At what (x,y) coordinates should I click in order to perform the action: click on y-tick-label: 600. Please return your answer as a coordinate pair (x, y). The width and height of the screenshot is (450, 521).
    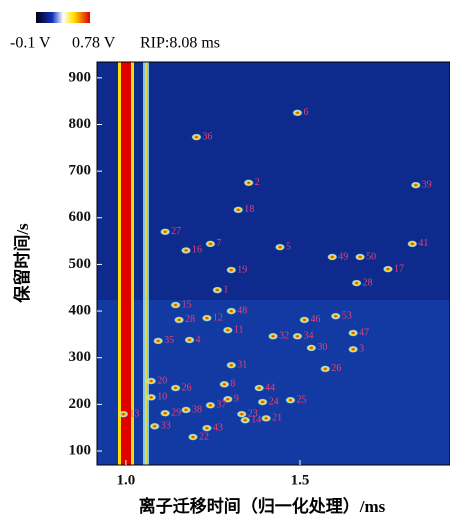
    Looking at the image, I should click on (80, 217).